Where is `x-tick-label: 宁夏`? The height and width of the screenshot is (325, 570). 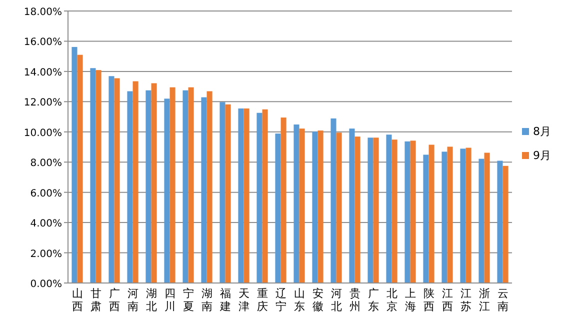
x-tick-label: 宁夏 is located at coordinates (188, 300).